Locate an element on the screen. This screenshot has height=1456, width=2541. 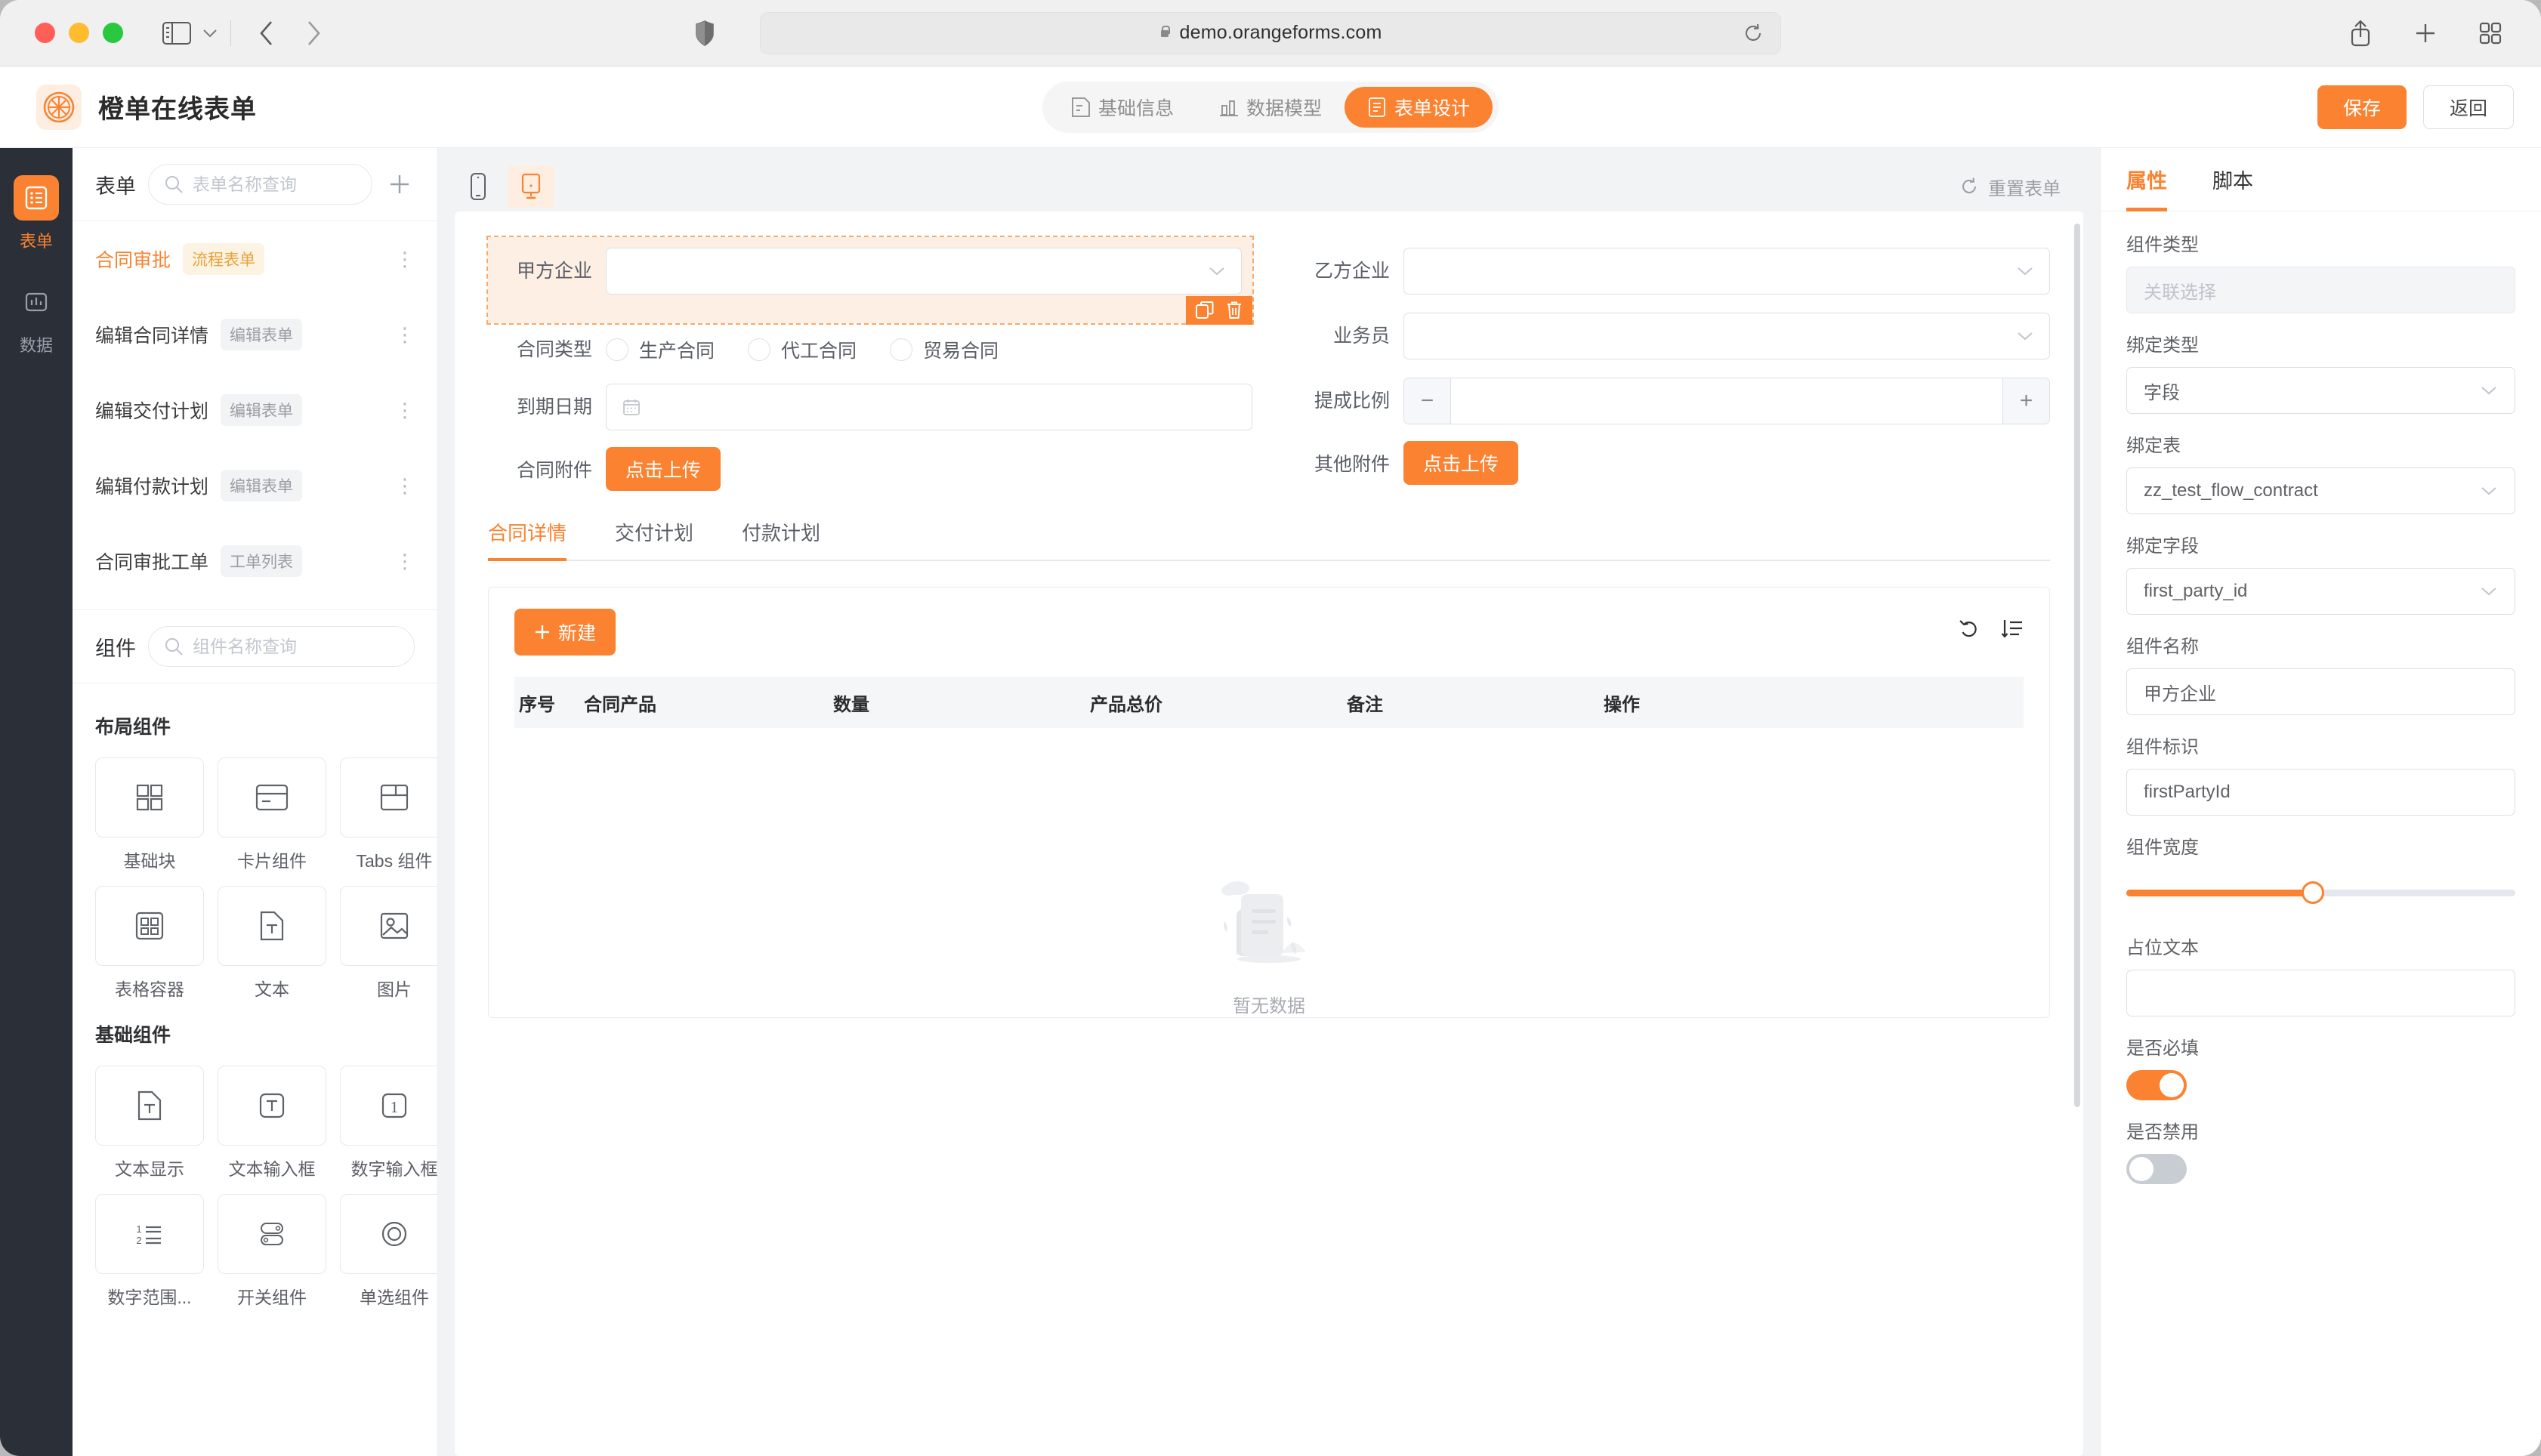
list-item: 编辑合同详情 编辑表单 ⋮ is located at coordinates (255, 334).